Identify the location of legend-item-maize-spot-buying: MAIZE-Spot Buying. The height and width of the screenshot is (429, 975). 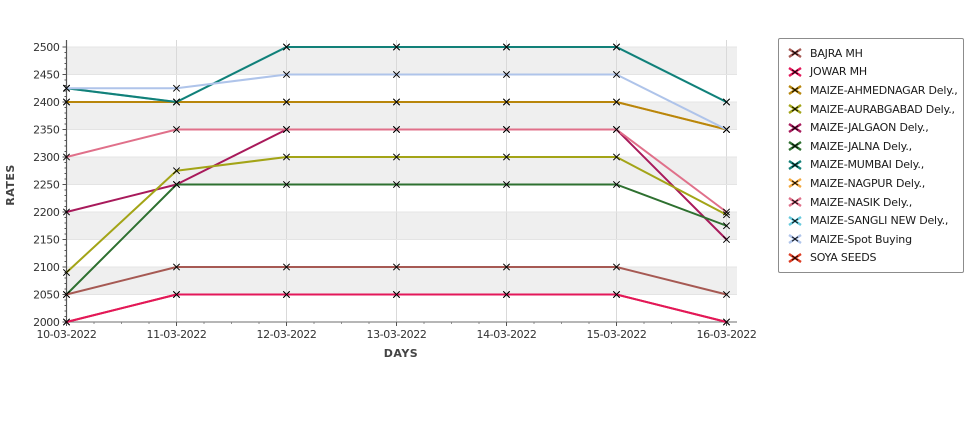
(871, 239).